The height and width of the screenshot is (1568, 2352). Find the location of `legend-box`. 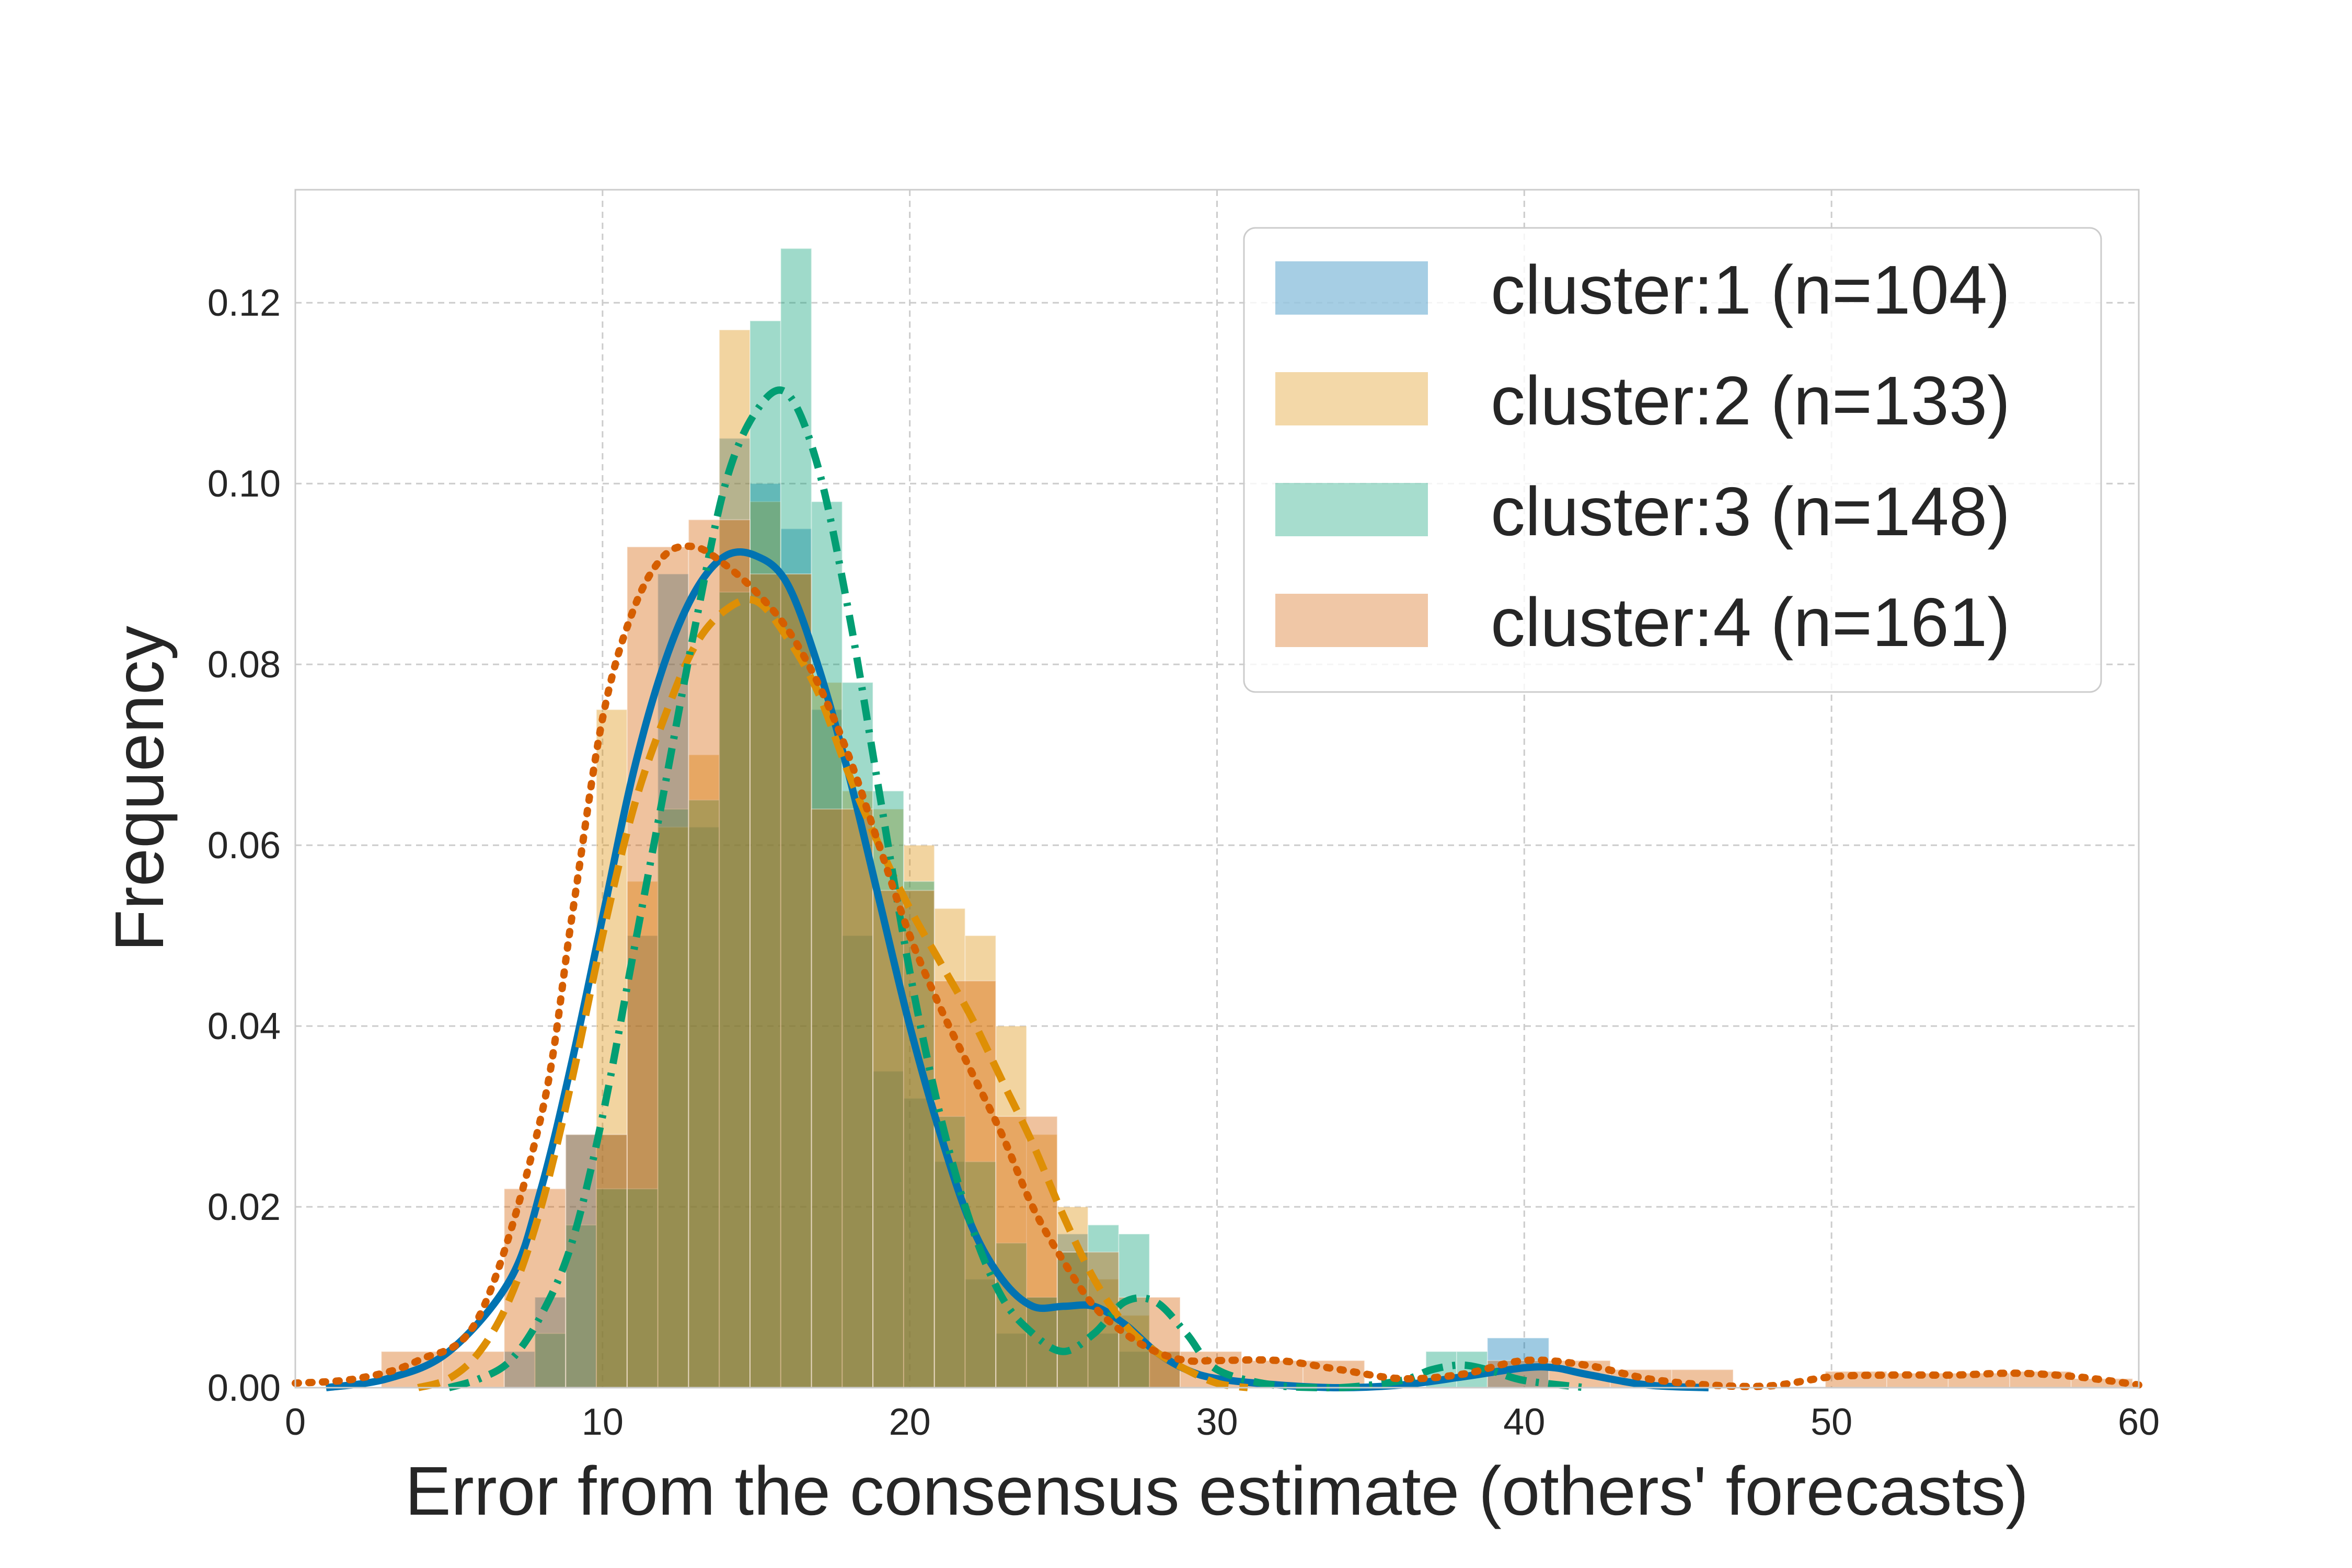

legend-box is located at coordinates (1672, 460).